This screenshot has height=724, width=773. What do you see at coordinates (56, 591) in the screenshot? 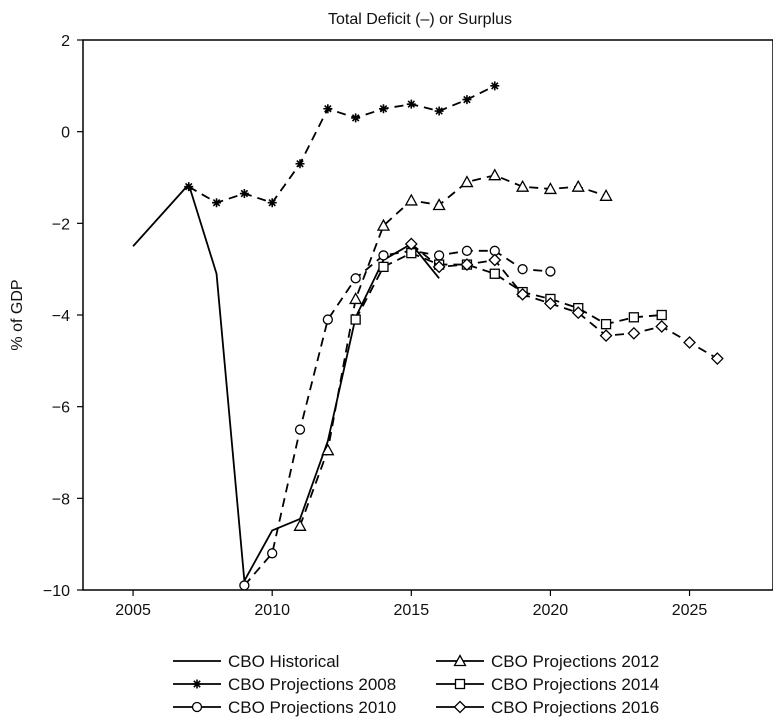
I see `y-tick-label: −10` at bounding box center [56, 591].